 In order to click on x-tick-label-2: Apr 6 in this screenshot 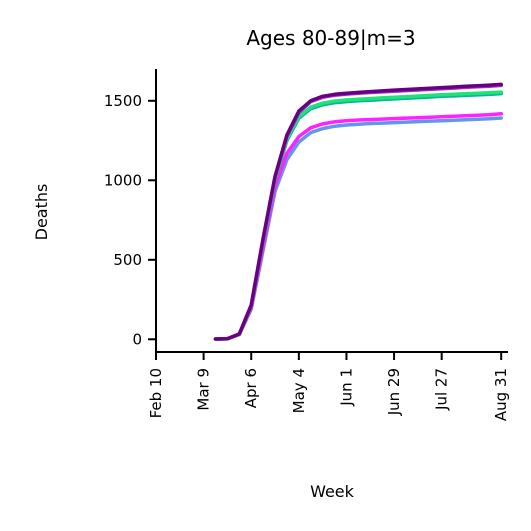, I will do `click(251, 388)`.